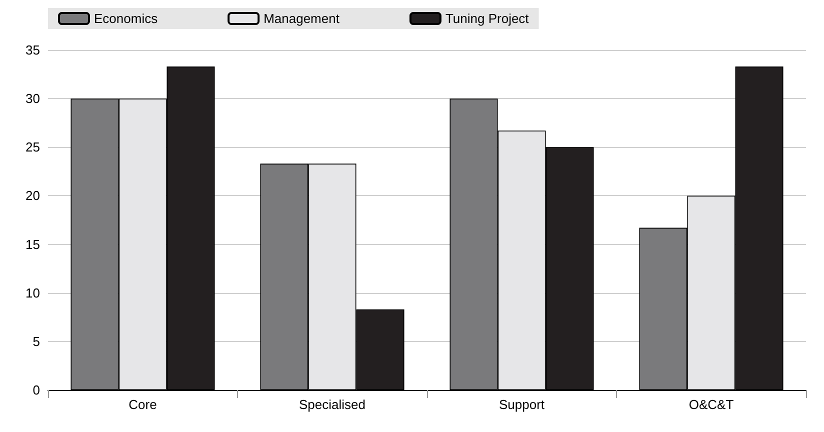 The image size is (824, 432). What do you see at coordinates (711, 404) in the screenshot?
I see `x-tick-label: O&C&T` at bounding box center [711, 404].